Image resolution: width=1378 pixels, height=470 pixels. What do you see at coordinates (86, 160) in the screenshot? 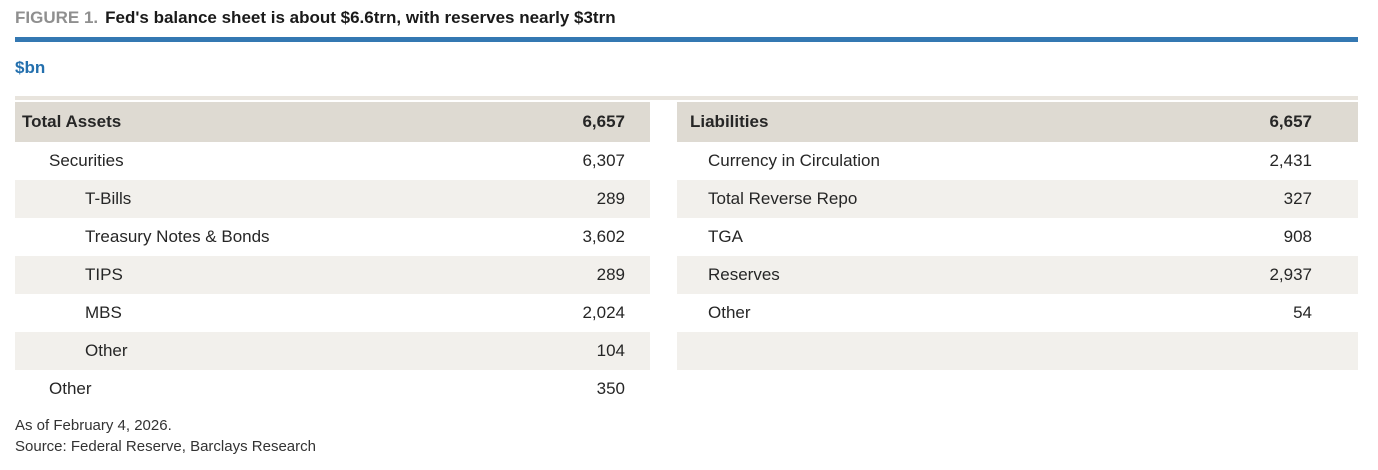
I see `assets-row-label: Securities` at bounding box center [86, 160].